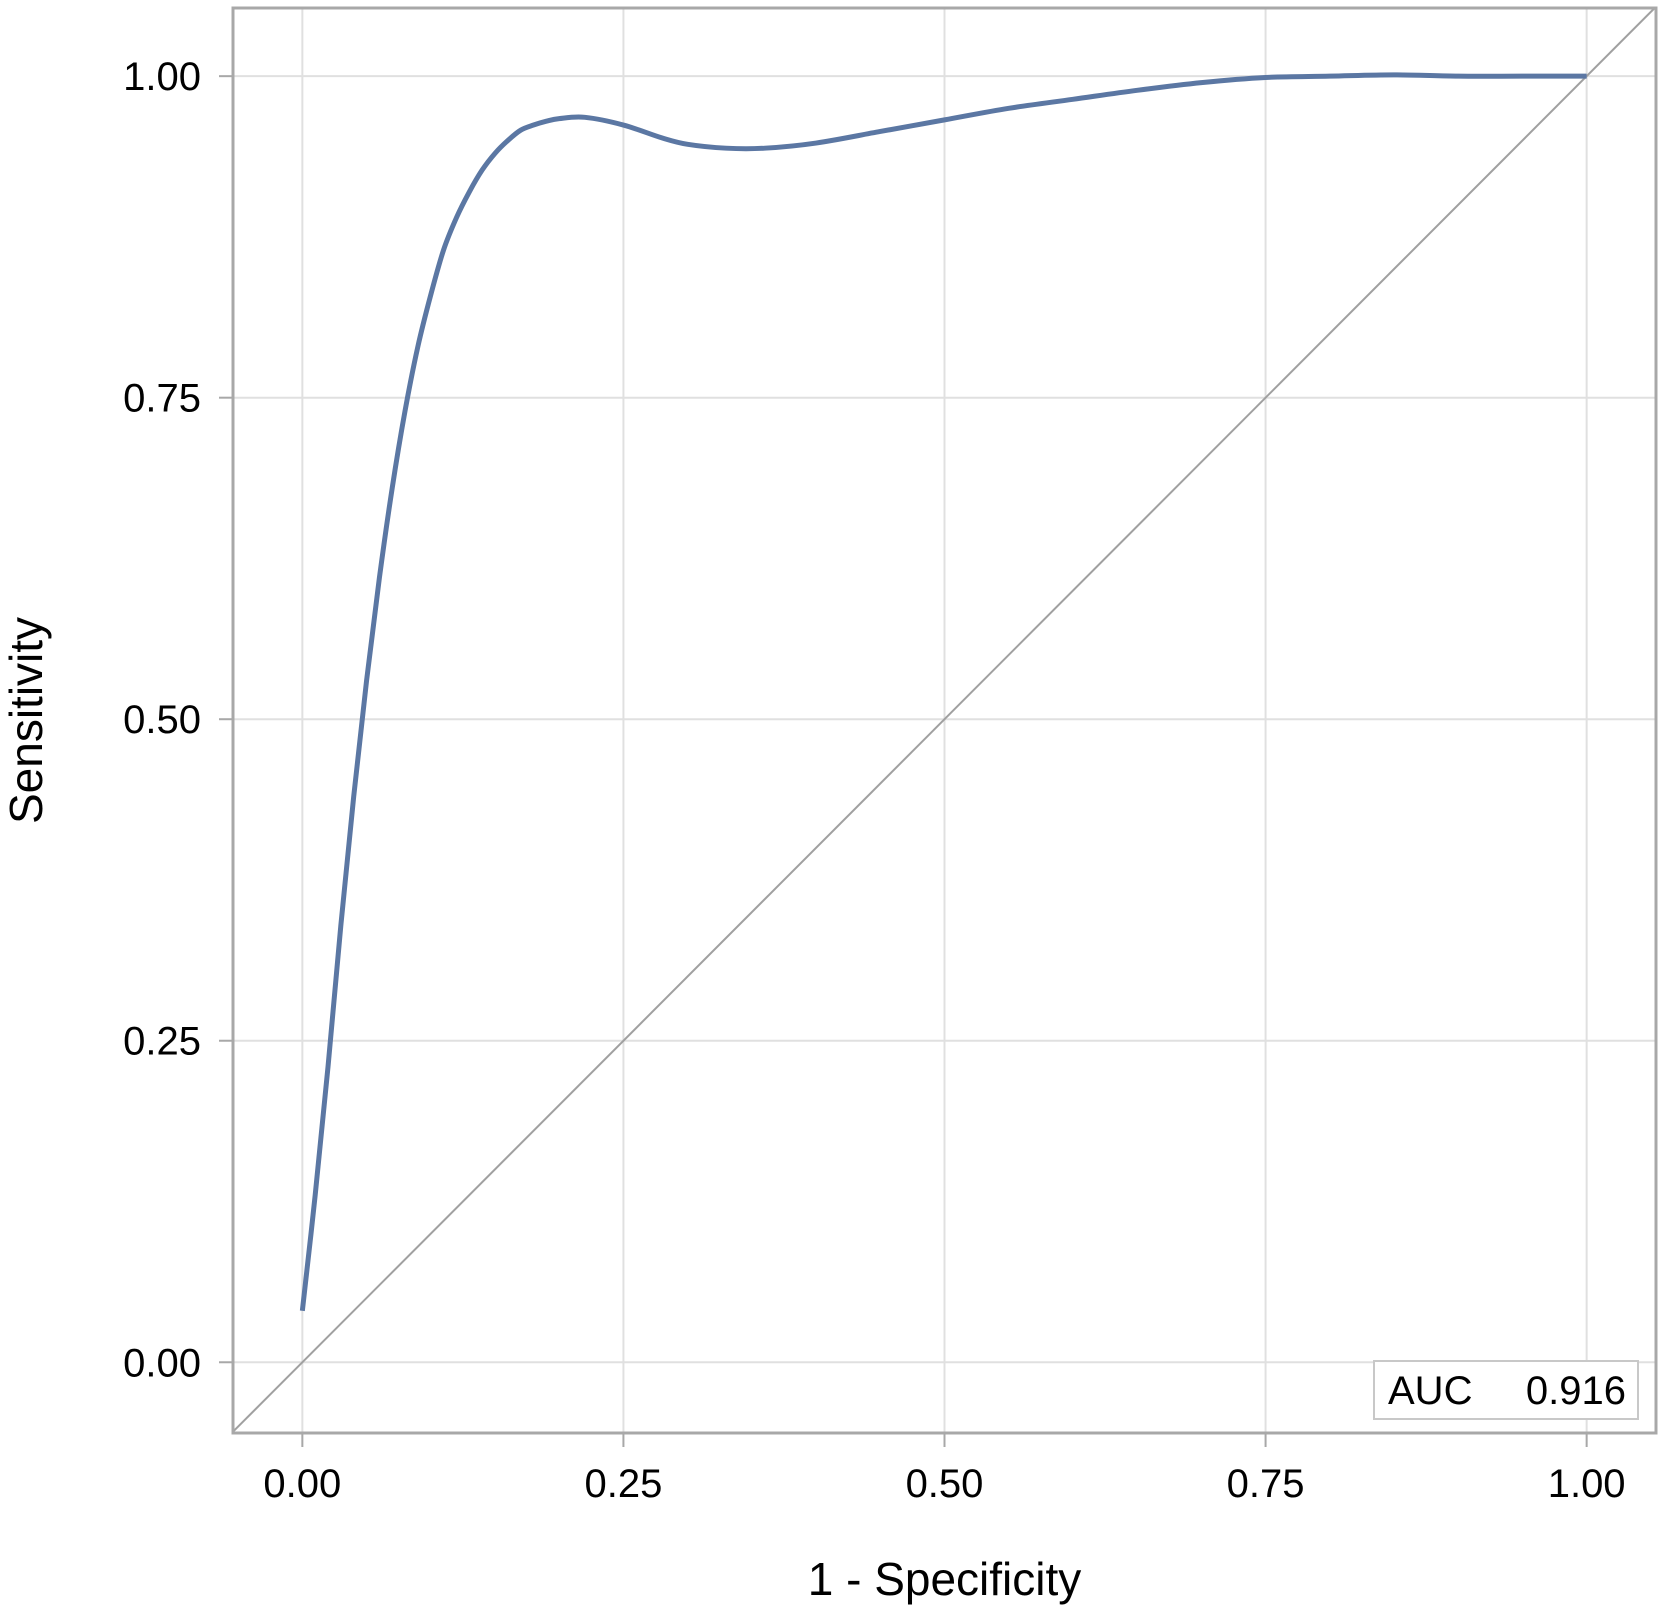 The image size is (1667, 1612). Describe the element at coordinates (1587, 1484) in the screenshot. I see `x-tick-label: 1.00` at that location.